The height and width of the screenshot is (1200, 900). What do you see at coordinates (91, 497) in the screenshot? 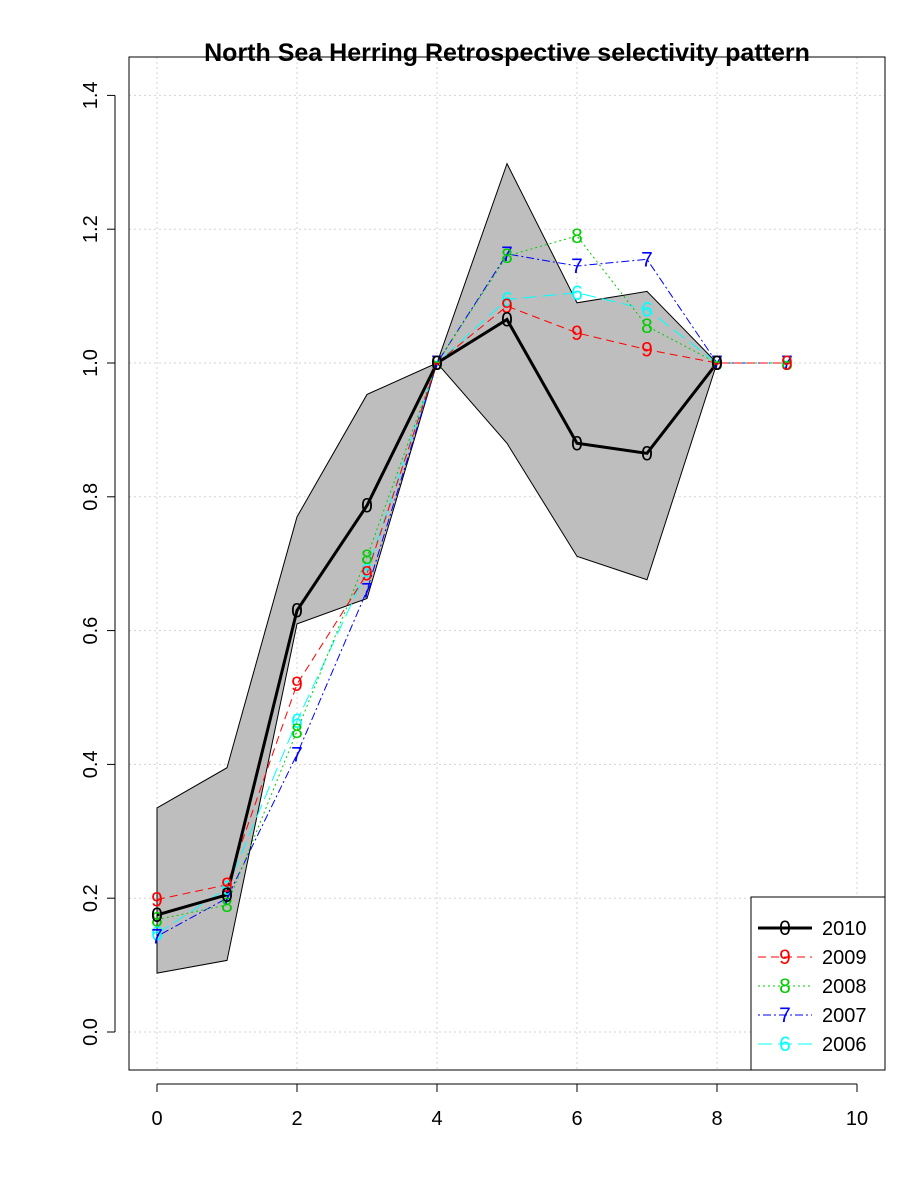
I see `y-tick-label: 0.8` at bounding box center [91, 497].